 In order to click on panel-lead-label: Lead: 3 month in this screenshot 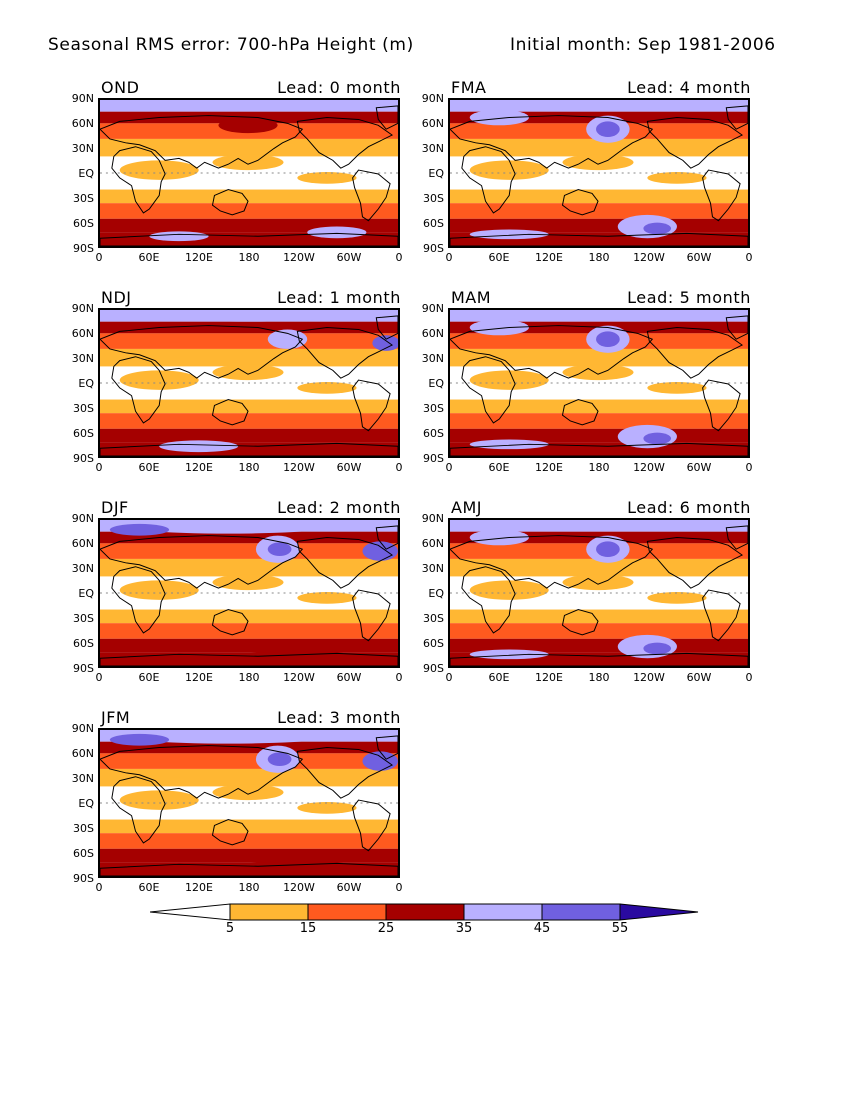, I will do `click(339, 717)`.